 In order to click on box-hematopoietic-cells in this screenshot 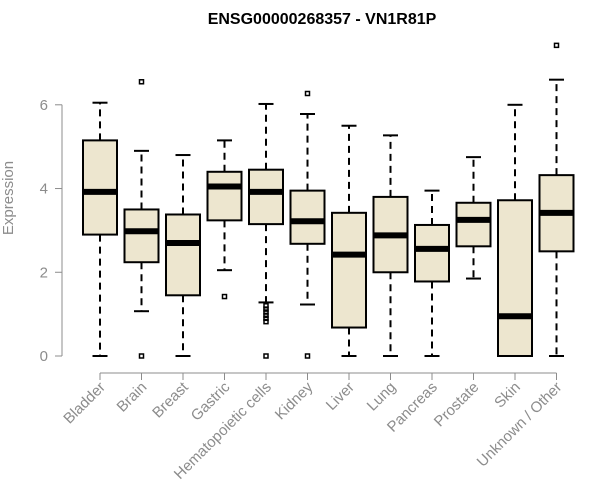, I will do `click(266, 230)`.